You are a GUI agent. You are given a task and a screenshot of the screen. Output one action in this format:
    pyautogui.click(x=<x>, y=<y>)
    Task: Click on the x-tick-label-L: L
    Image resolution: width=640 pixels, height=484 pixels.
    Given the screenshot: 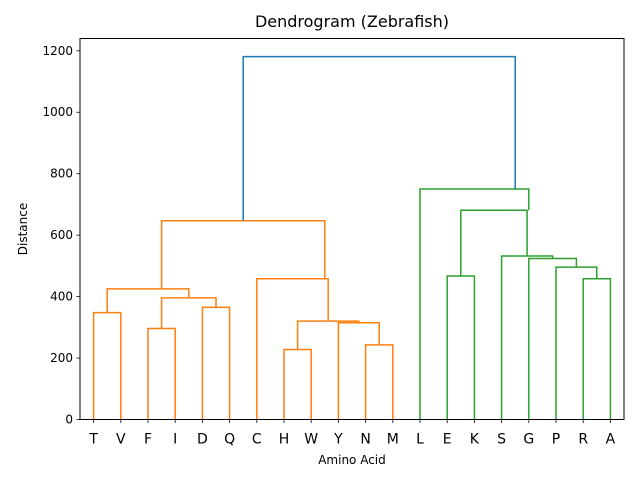 What is the action you would take?
    pyautogui.click(x=420, y=440)
    